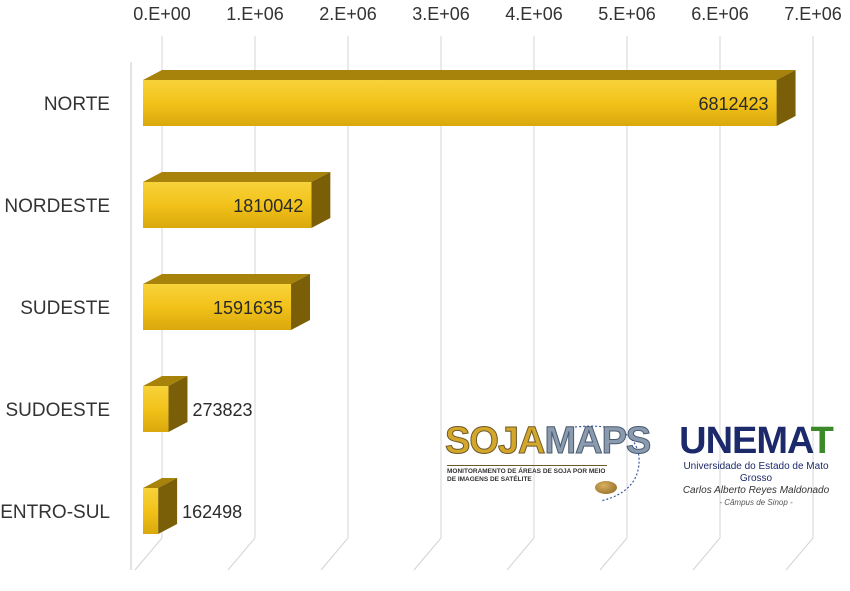 The image size is (850, 591). What do you see at coordinates (607, 463) in the screenshot?
I see `satellite-orbit-icon` at bounding box center [607, 463].